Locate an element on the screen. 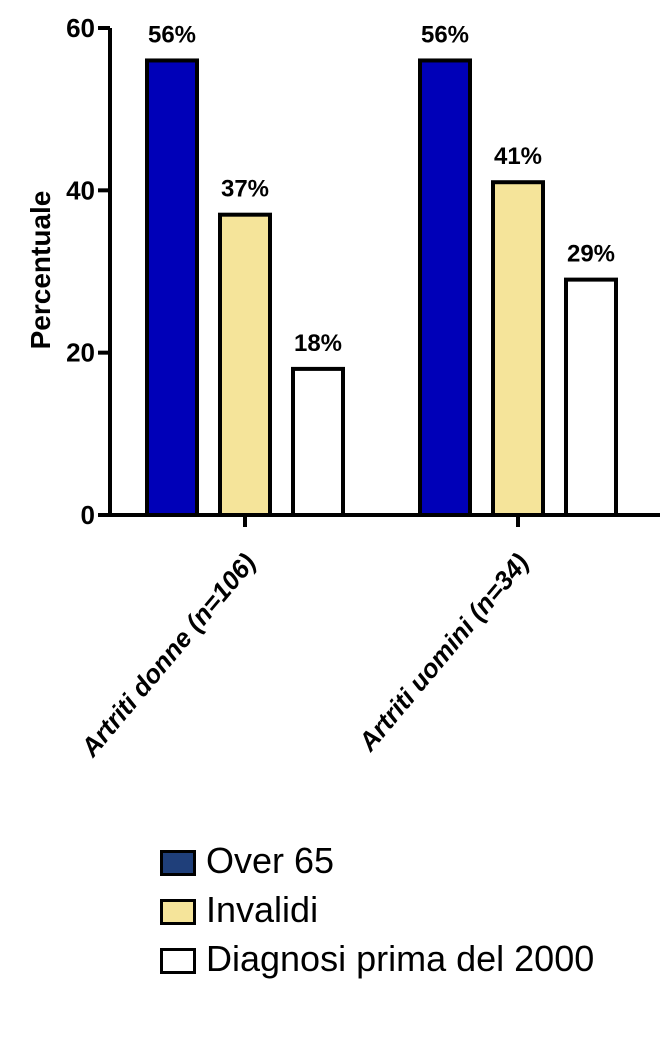  data-label-invalidi-2: 41% is located at coordinates (518, 156).